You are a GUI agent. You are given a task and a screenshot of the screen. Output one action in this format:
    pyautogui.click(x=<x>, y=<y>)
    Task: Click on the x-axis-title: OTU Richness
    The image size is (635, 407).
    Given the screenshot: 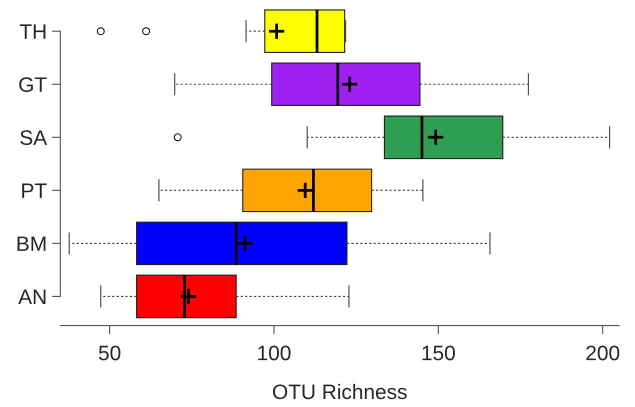 What is the action you would take?
    pyautogui.click(x=339, y=392)
    